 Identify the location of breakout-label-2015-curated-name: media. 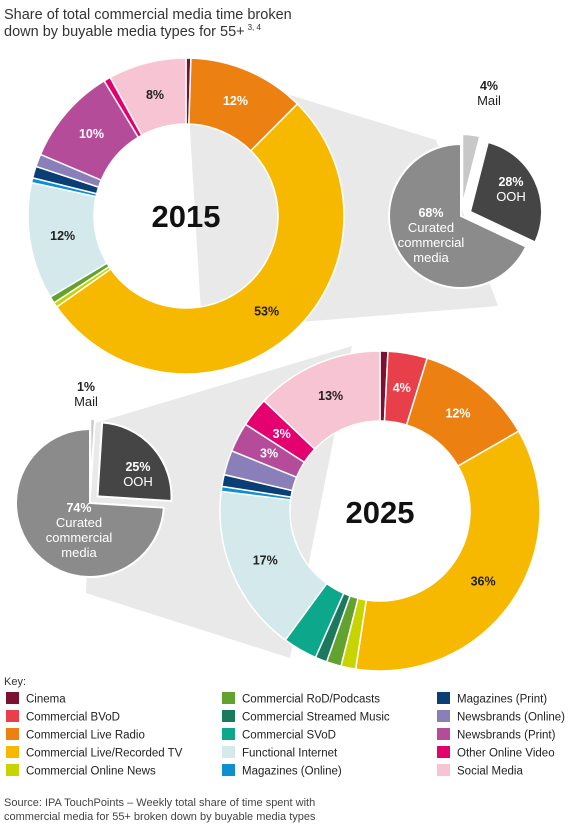
(431, 257).